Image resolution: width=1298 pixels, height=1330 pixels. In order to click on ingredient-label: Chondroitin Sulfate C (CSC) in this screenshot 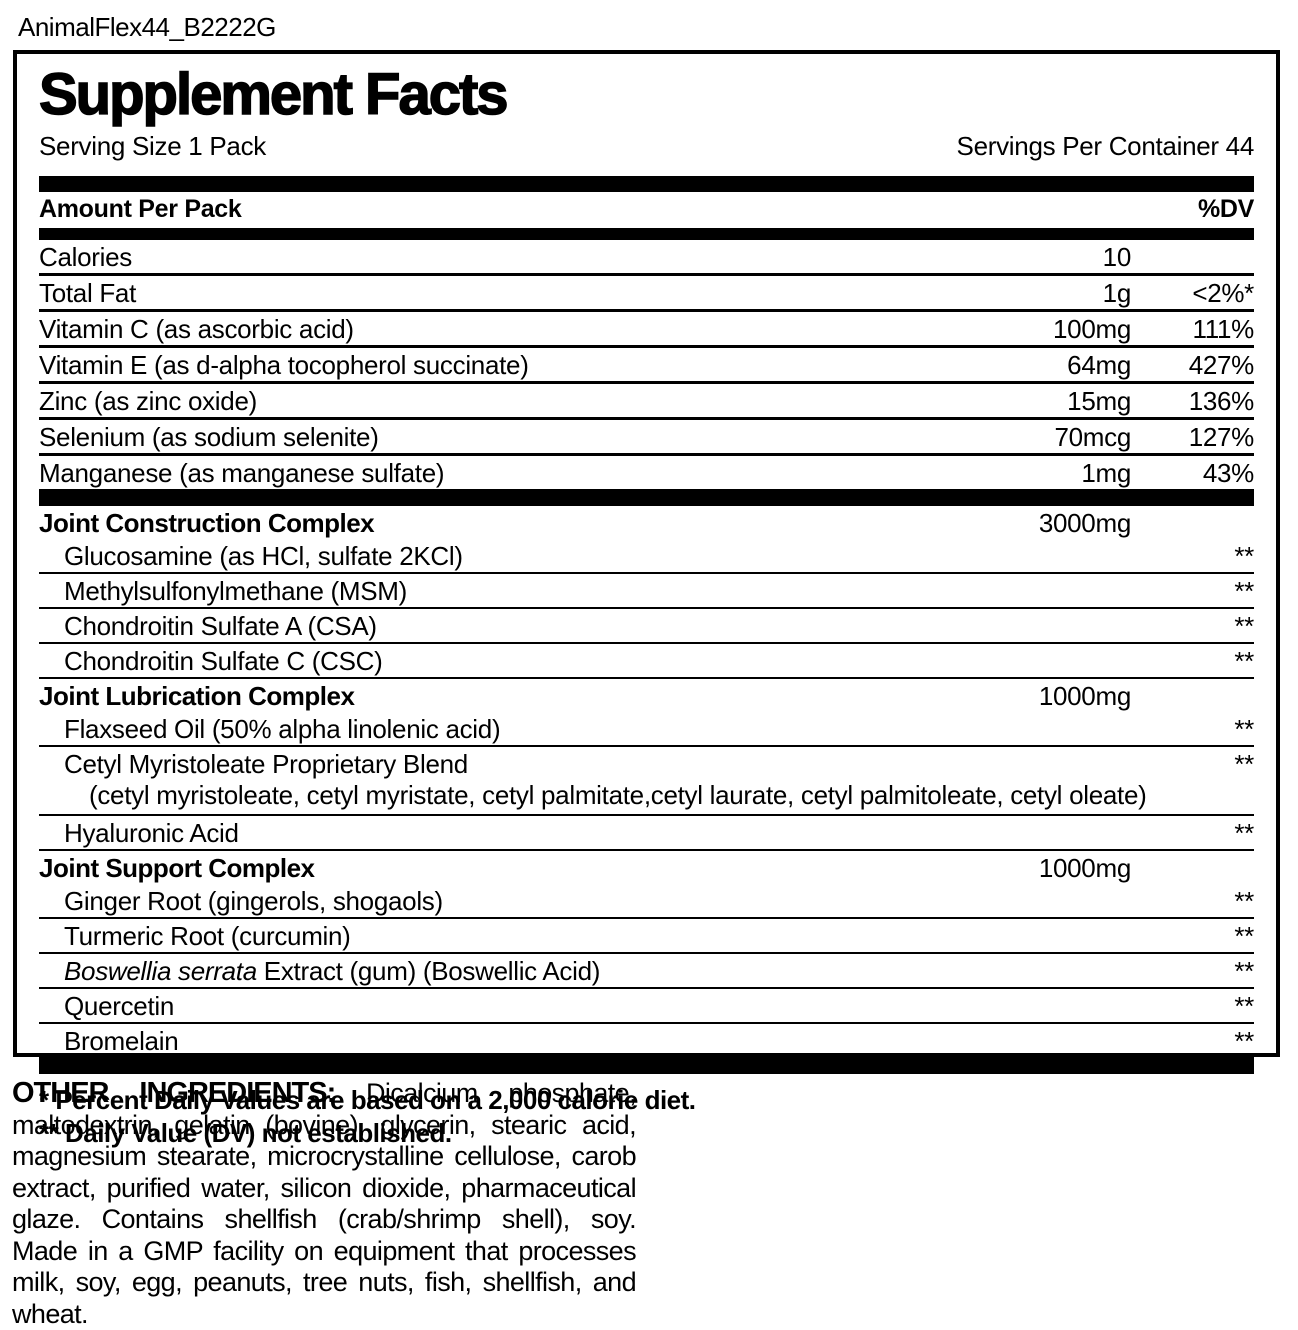, I will do `click(223, 660)`.